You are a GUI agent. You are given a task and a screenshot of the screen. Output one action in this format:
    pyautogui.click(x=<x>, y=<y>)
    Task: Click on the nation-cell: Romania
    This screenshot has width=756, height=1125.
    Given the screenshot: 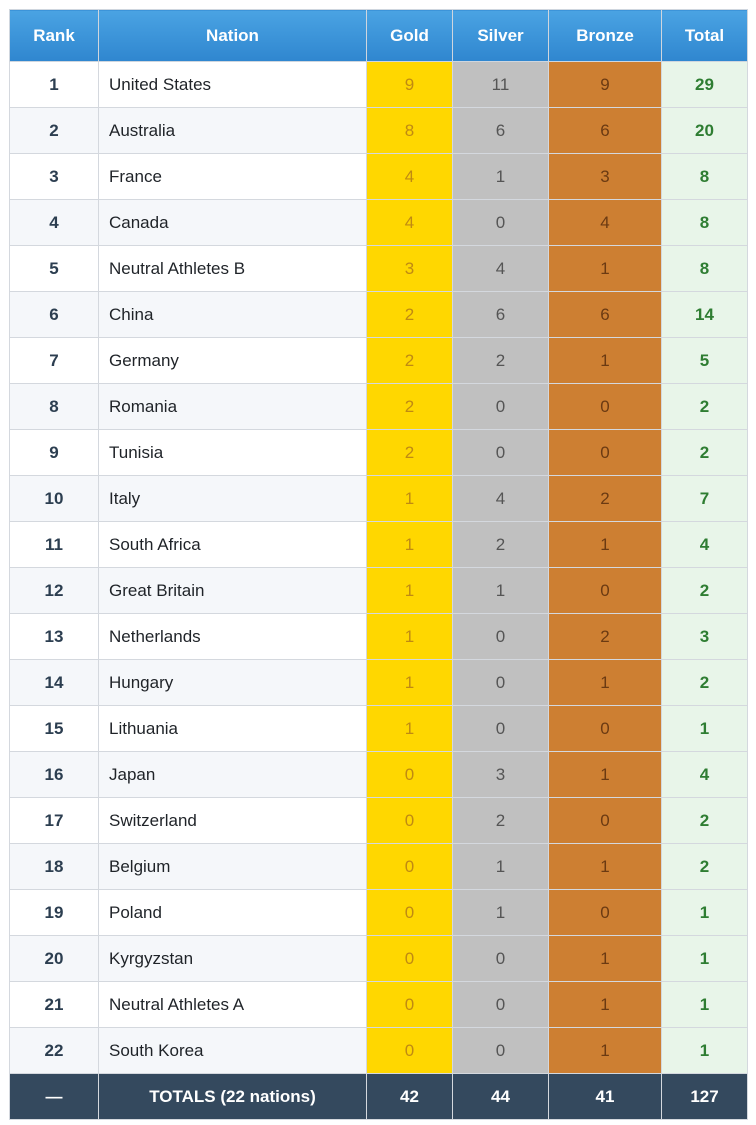 What is the action you would take?
    pyautogui.click(x=232, y=406)
    